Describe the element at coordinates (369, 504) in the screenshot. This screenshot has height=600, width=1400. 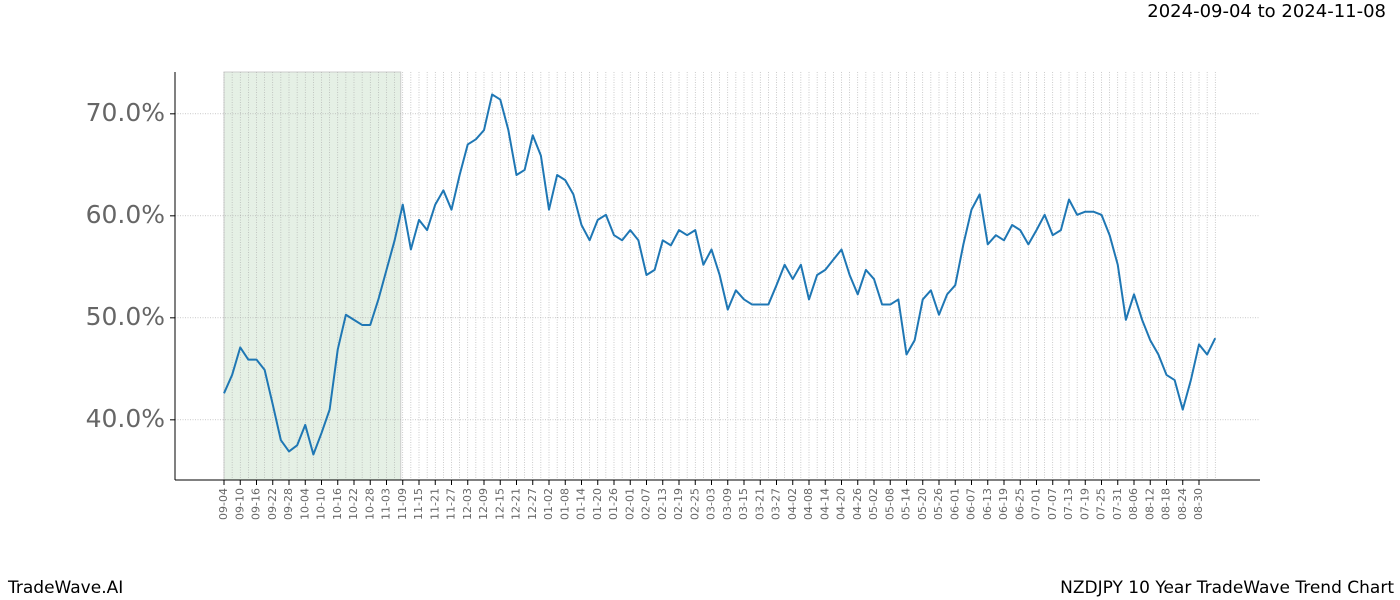
I see `x-tick-label: 10-28` at that location.